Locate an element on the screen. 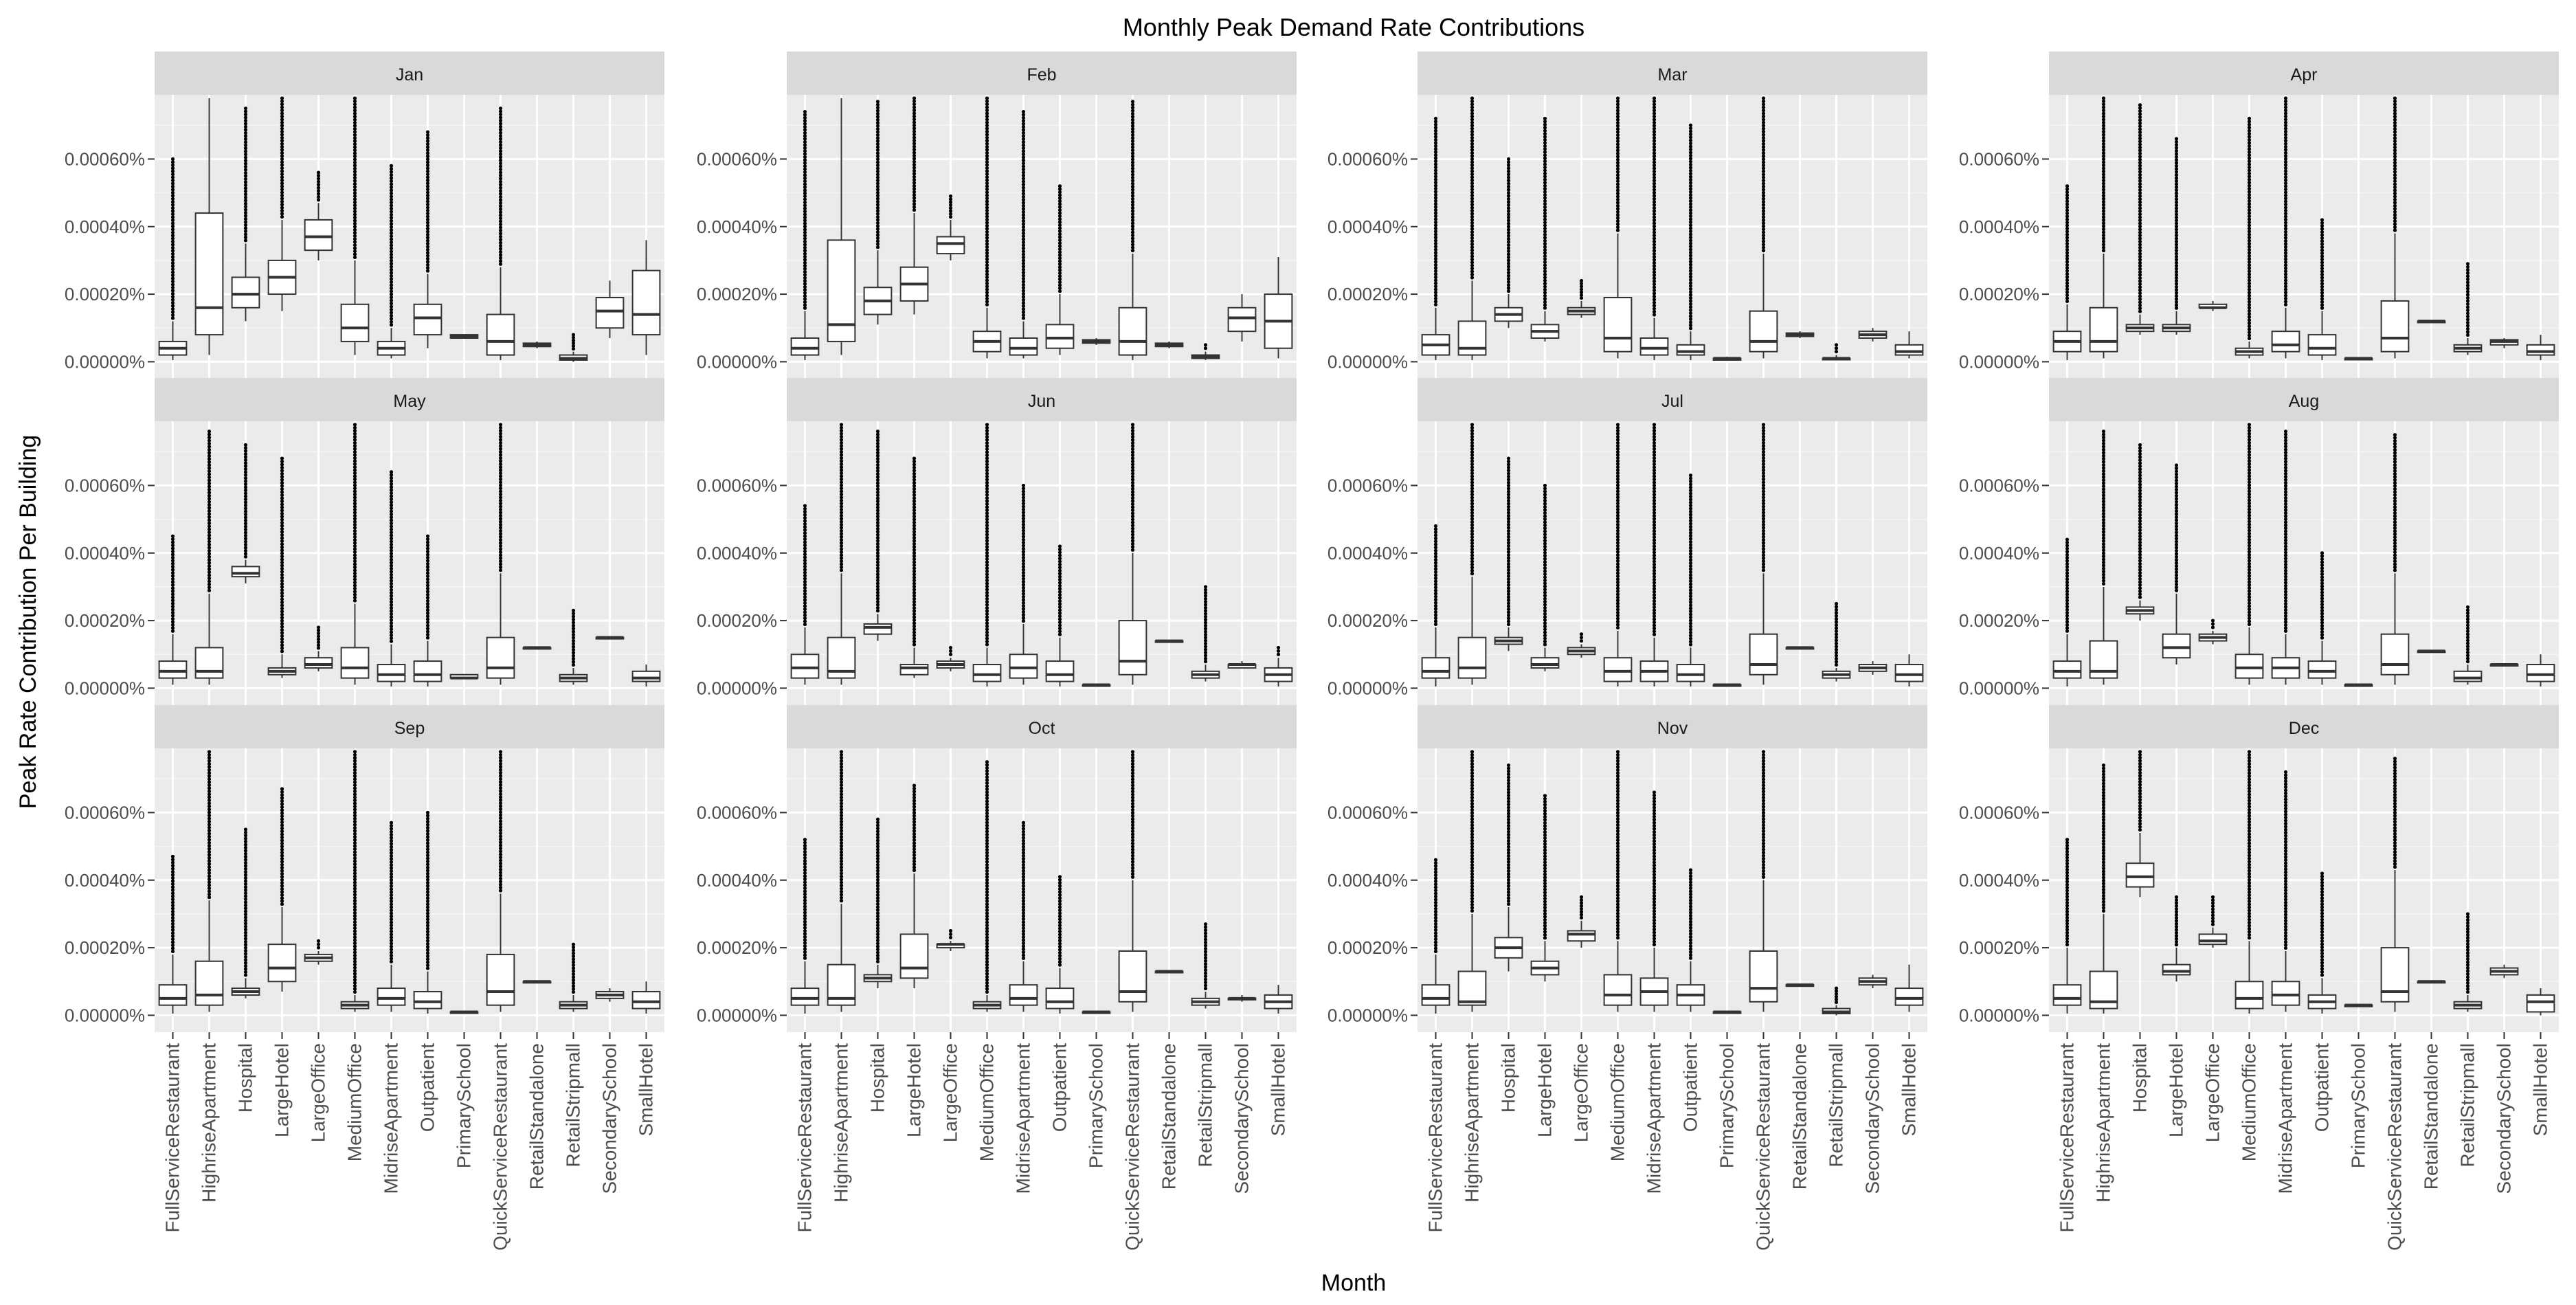  box-mediumoffice is located at coordinates (355, 554).